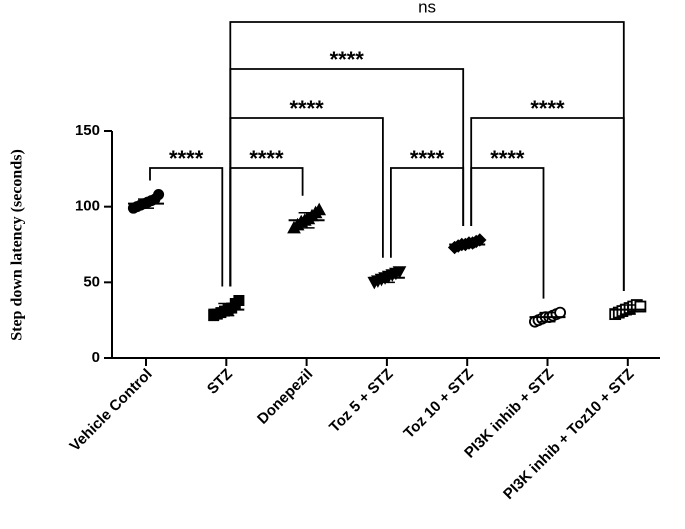 This screenshot has height=529, width=685. What do you see at coordinates (17, 245) in the screenshot?
I see `y-axis-label: Step down latency (seconds)` at bounding box center [17, 245].